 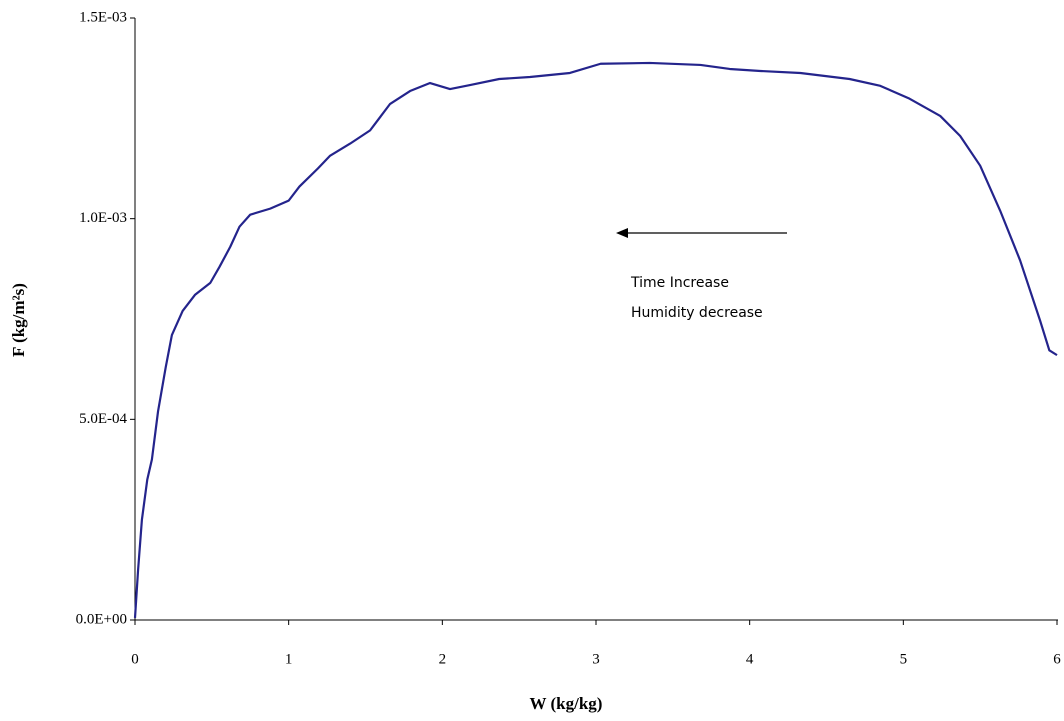 What do you see at coordinates (750, 659) in the screenshot?
I see `x-tick-label: 4` at bounding box center [750, 659].